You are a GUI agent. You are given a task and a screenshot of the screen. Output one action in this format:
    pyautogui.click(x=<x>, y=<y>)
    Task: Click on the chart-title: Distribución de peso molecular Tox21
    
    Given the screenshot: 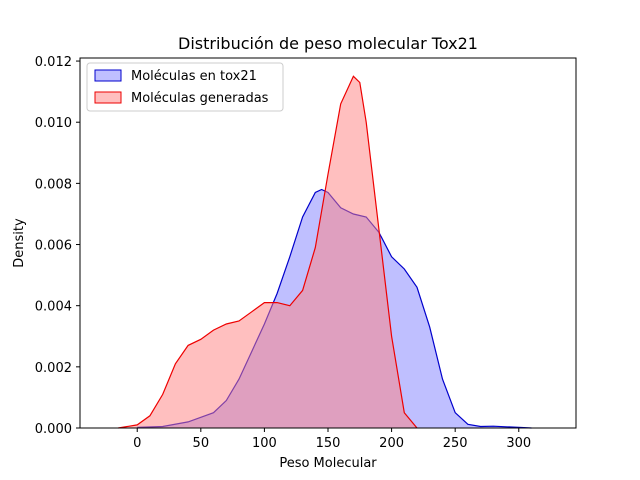 What is the action you would take?
    pyautogui.click(x=328, y=43)
    